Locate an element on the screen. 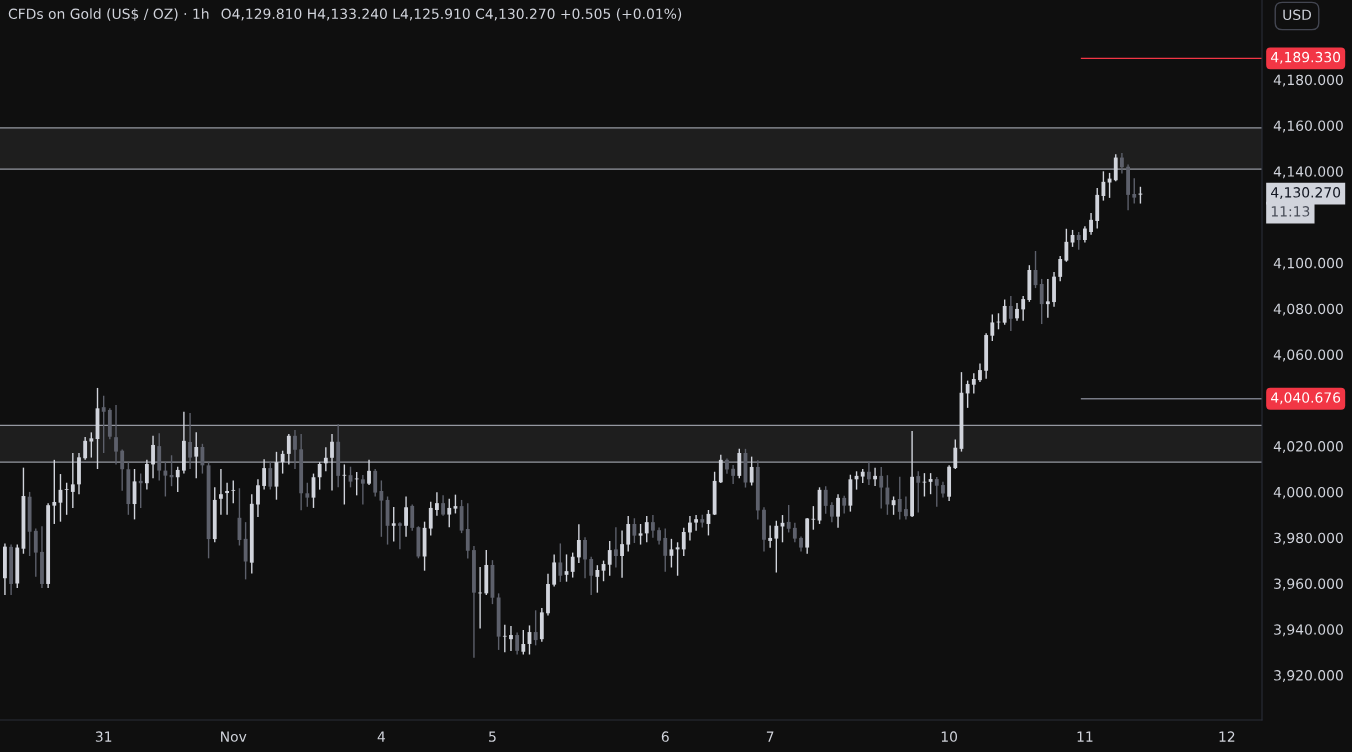  ref-line-label: 4,189.330 is located at coordinates (1306, 57).